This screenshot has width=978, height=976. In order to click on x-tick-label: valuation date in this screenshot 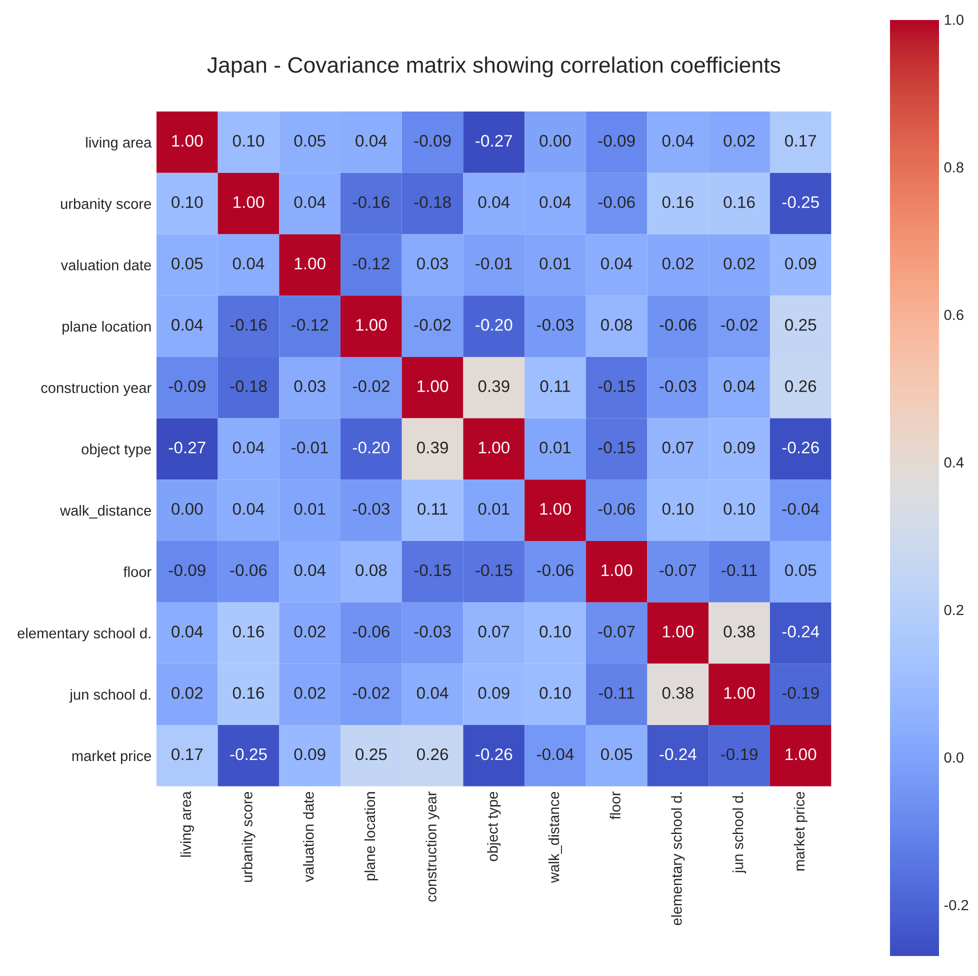, I will do `click(308, 837)`.